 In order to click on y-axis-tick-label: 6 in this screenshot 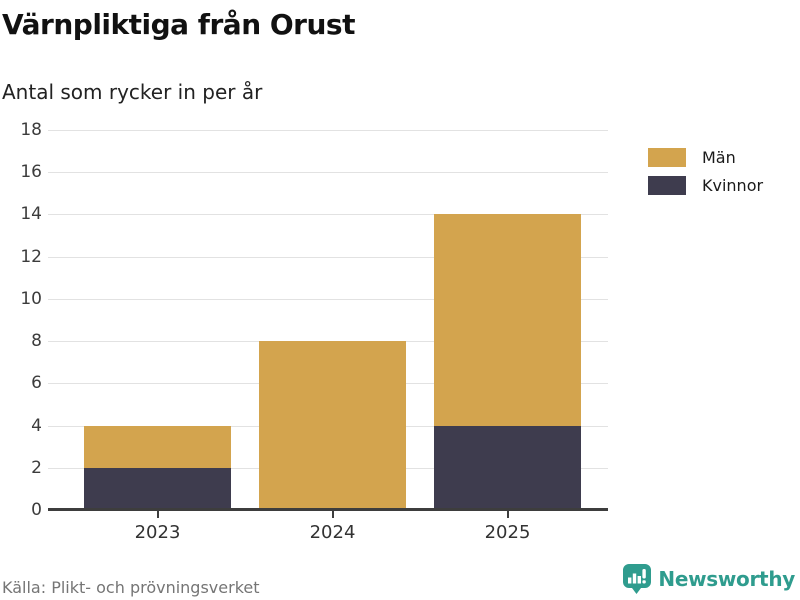, I will do `click(36, 383)`.